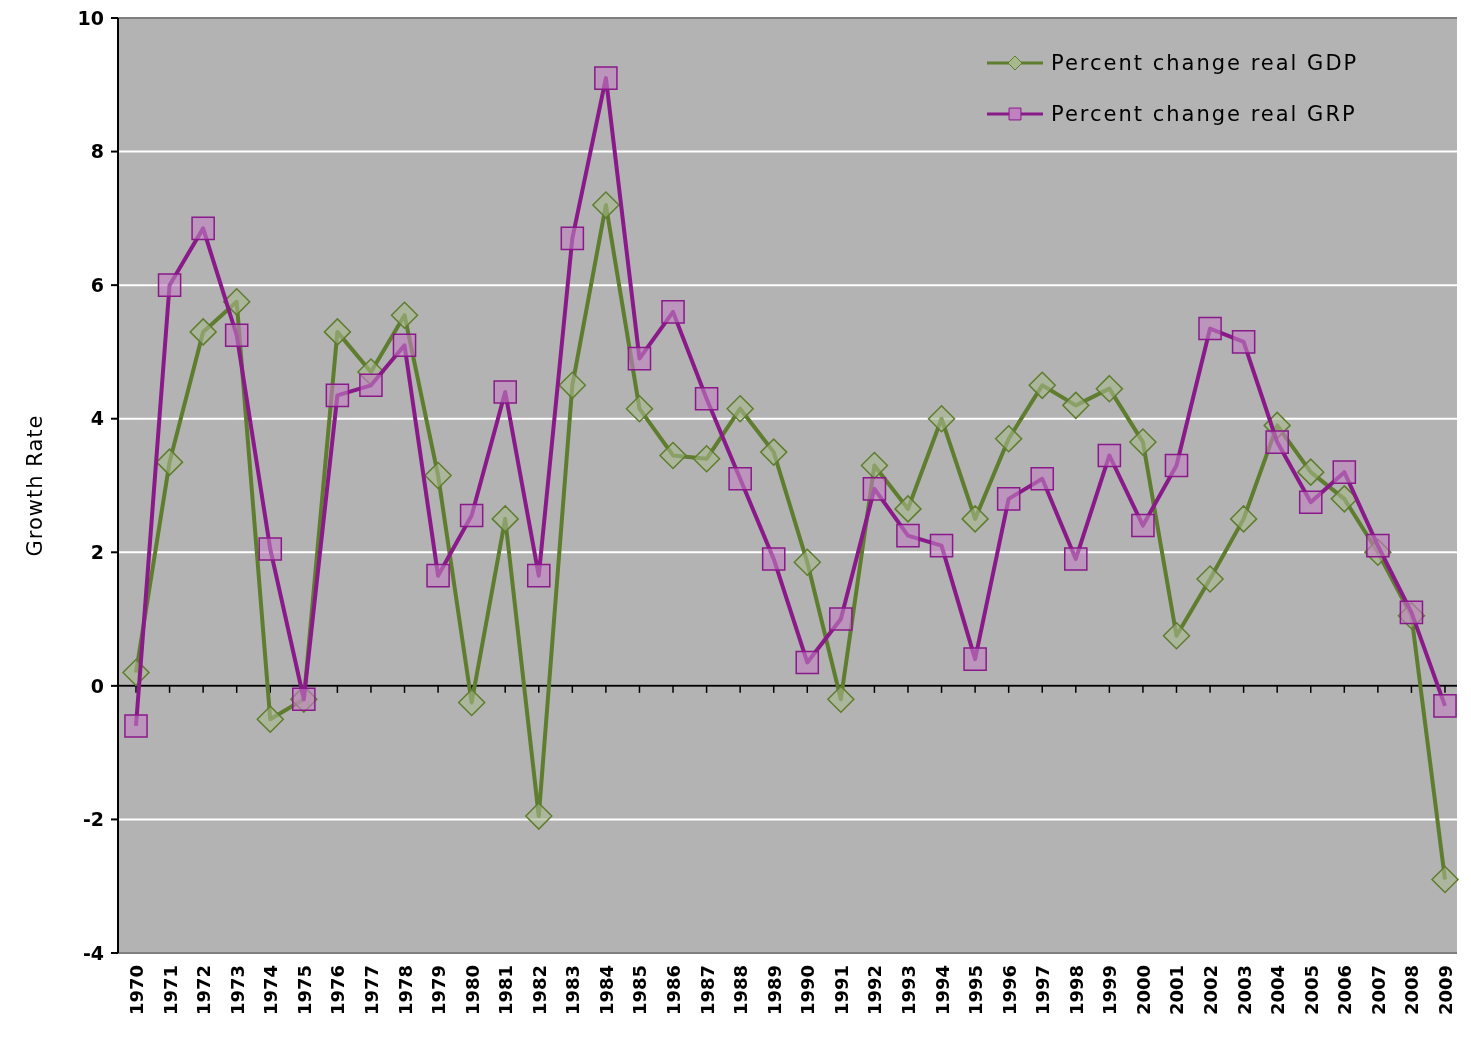 Image resolution: width=1471 pixels, height=1045 pixels. What do you see at coordinates (1043, 990) in the screenshot?
I see `x-tick-label: 1997` at bounding box center [1043, 990].